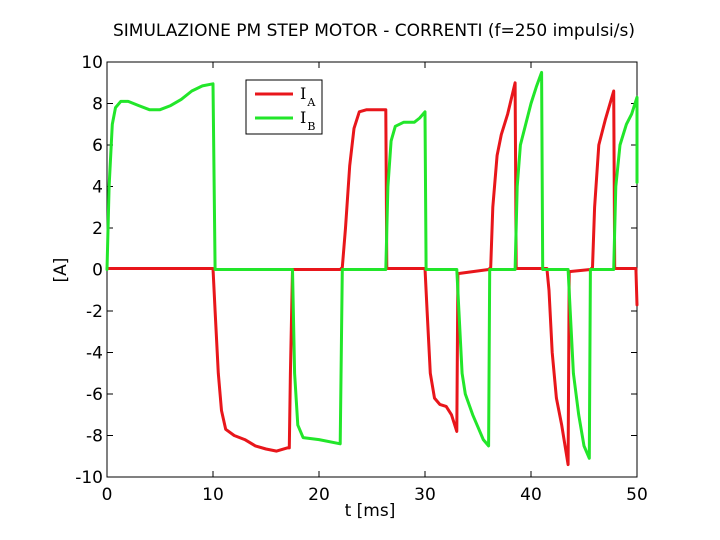  Describe the element at coordinates (425, 495) in the screenshot. I see `x-tick-label: 30` at that location.